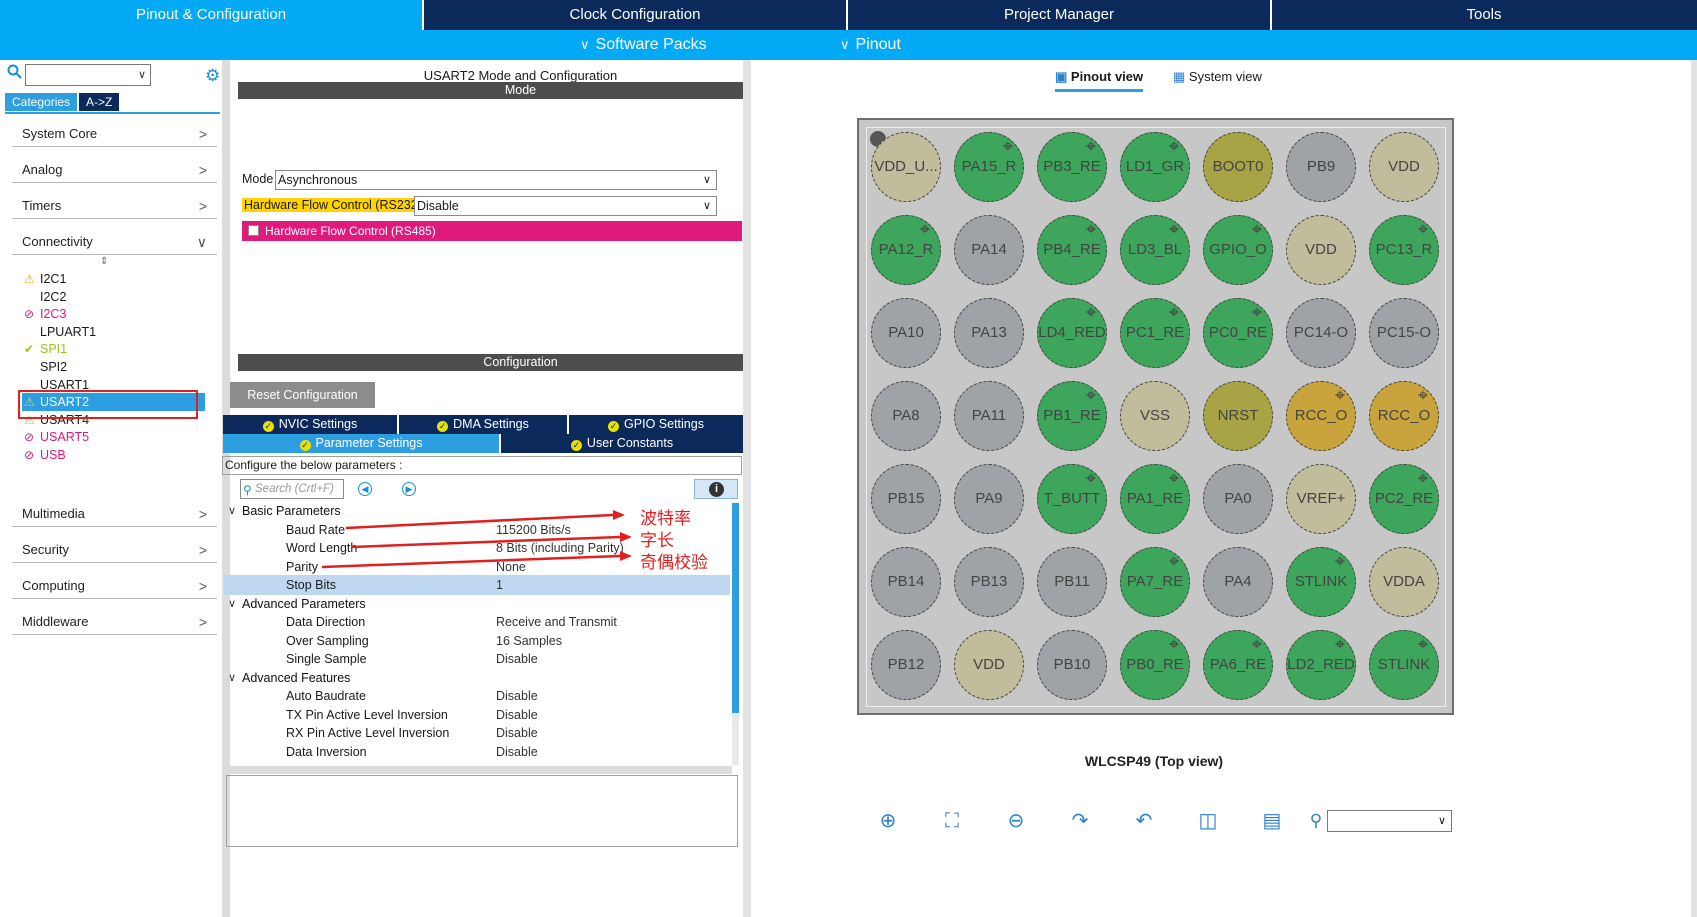 The height and width of the screenshot is (917, 1697). What do you see at coordinates (1484, 14) in the screenshot?
I see `tab-tools: Tools` at bounding box center [1484, 14].